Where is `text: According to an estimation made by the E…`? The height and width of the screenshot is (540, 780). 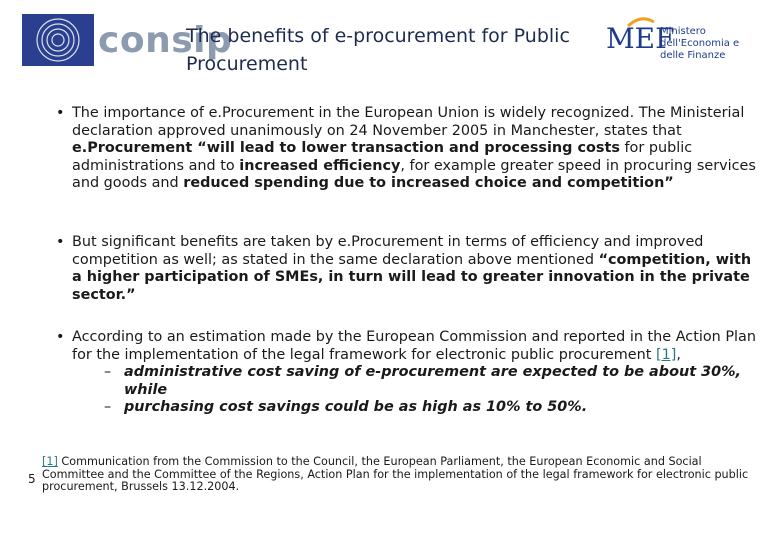 text: According to an estimation made by the E… is located at coordinates (414, 346).